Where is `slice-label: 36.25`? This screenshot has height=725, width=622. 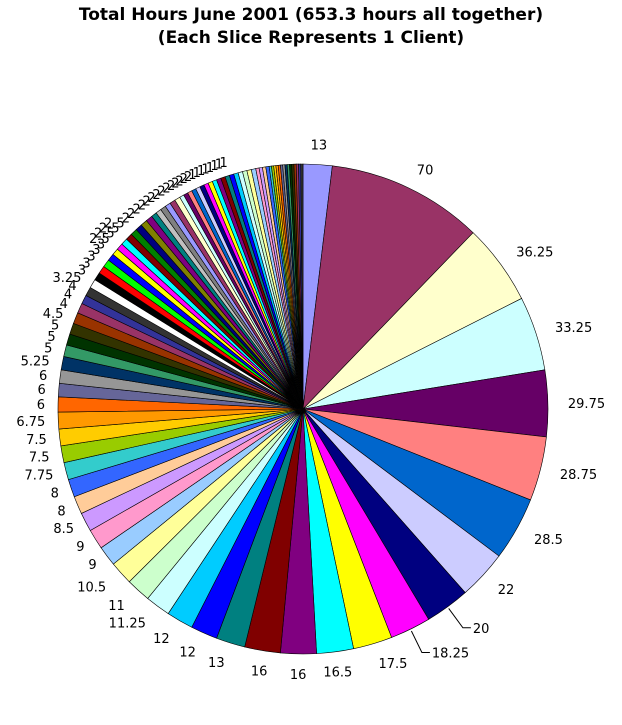 slice-label: 36.25 is located at coordinates (534, 253).